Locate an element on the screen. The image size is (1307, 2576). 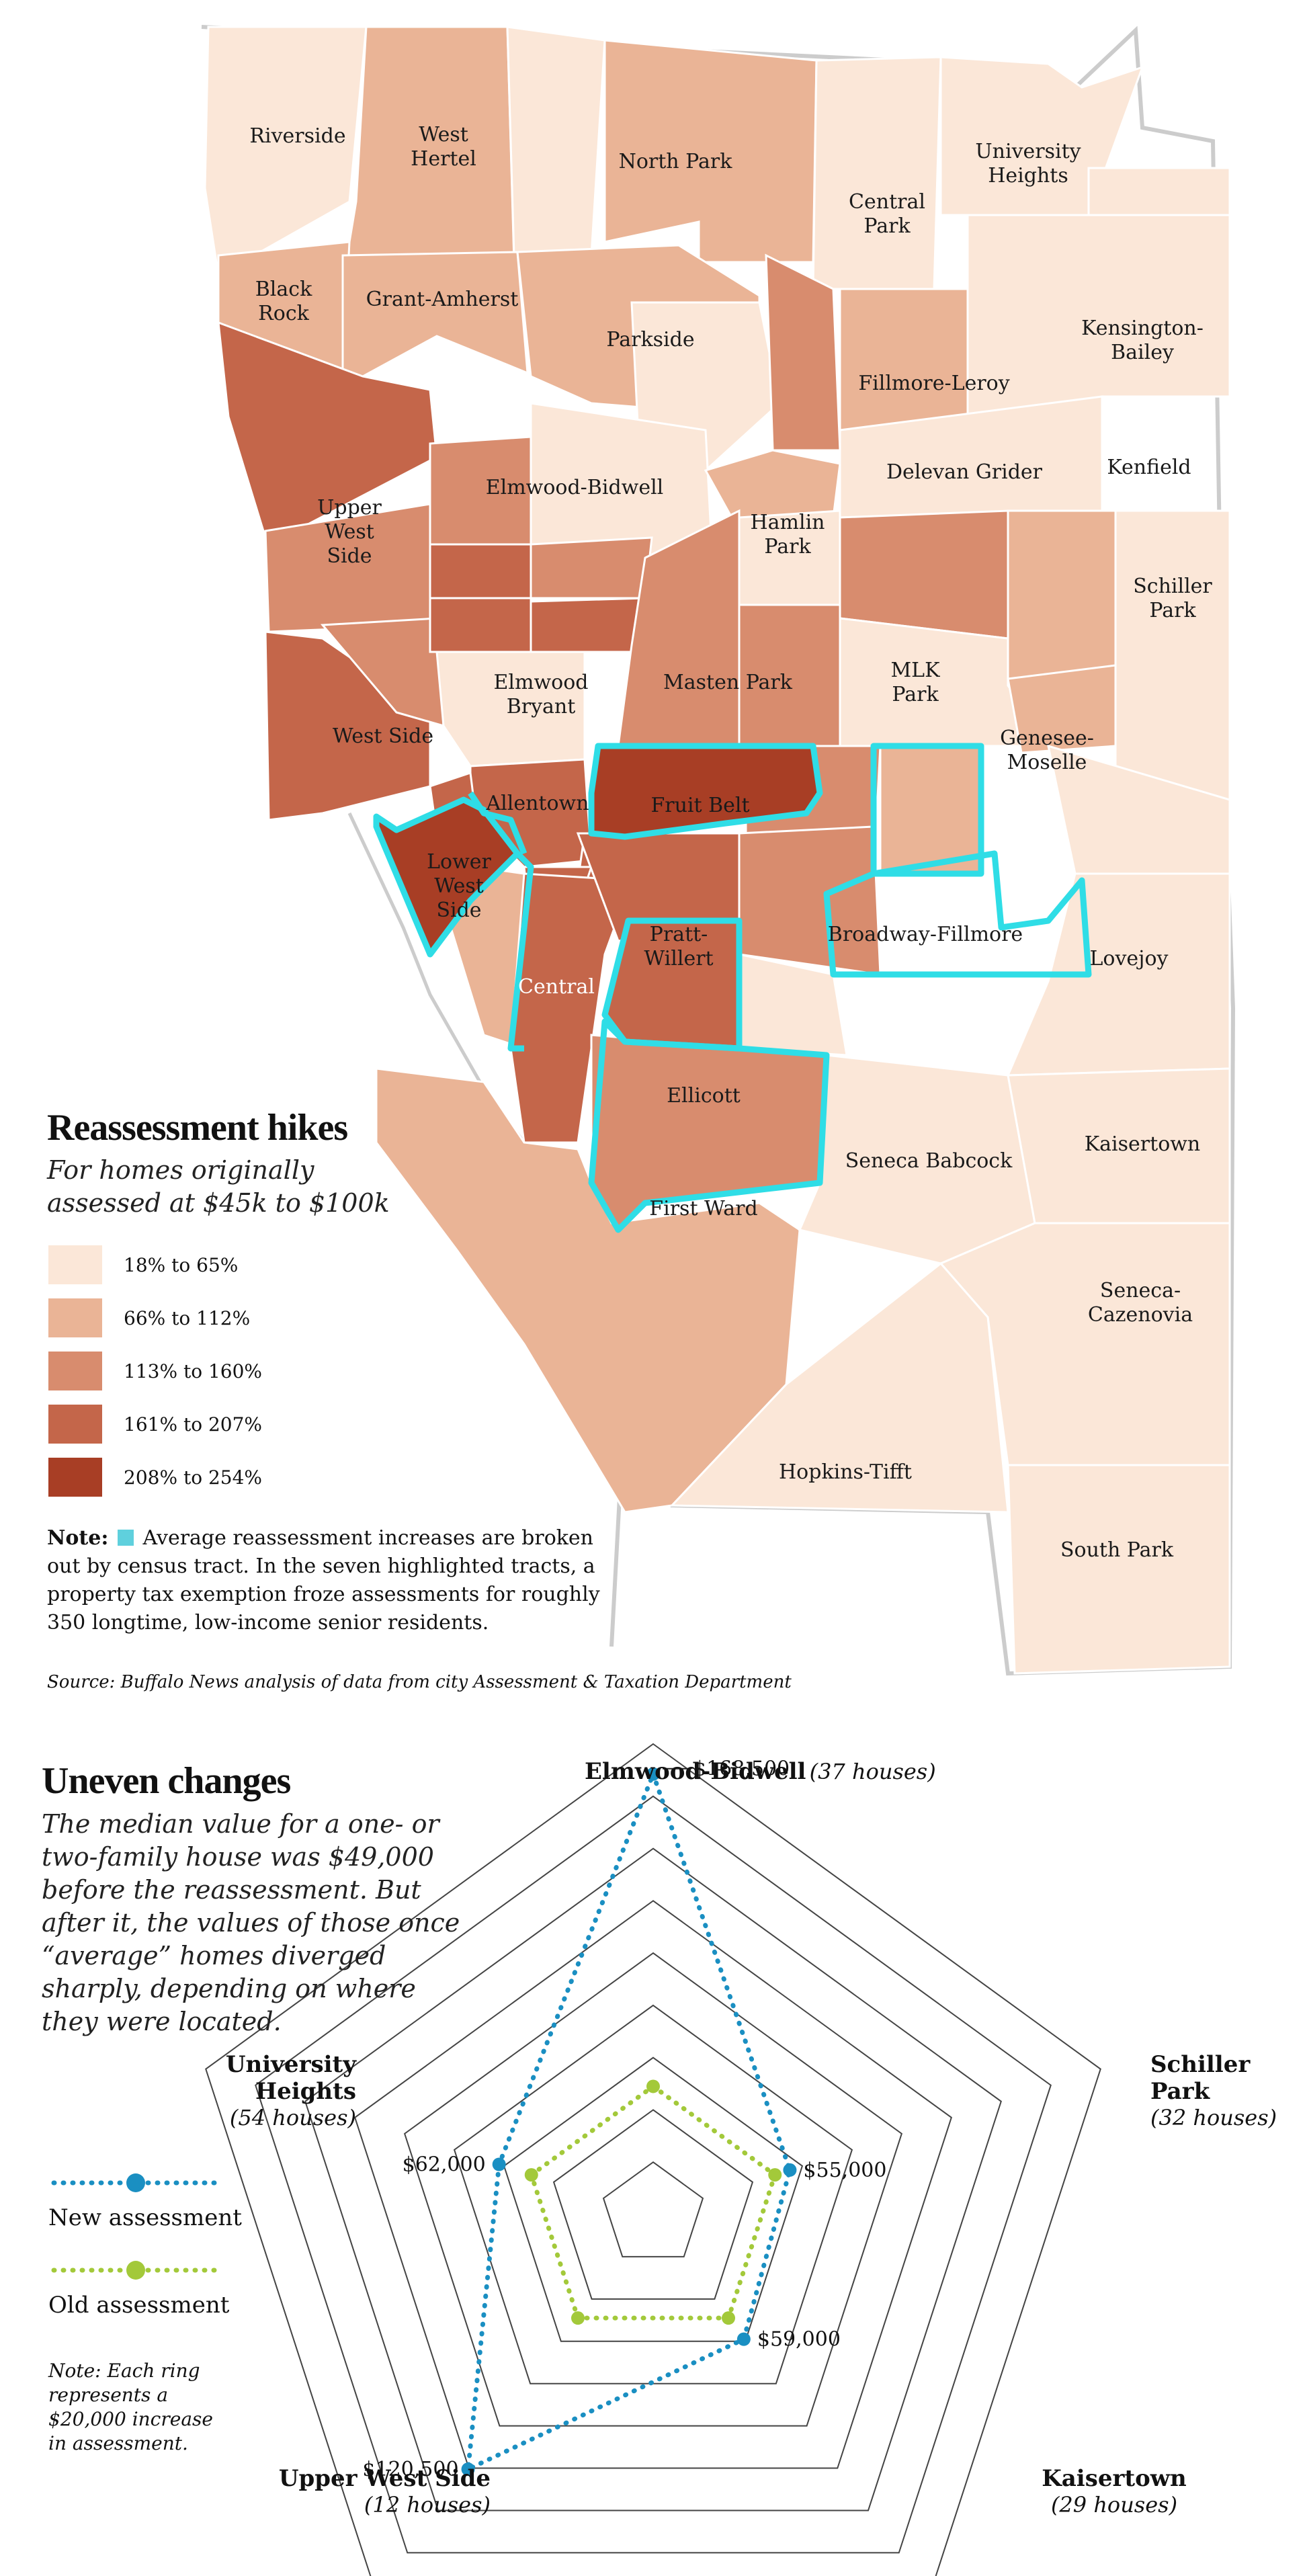
label-mlk-park-2: Park is located at coordinates (916, 694).